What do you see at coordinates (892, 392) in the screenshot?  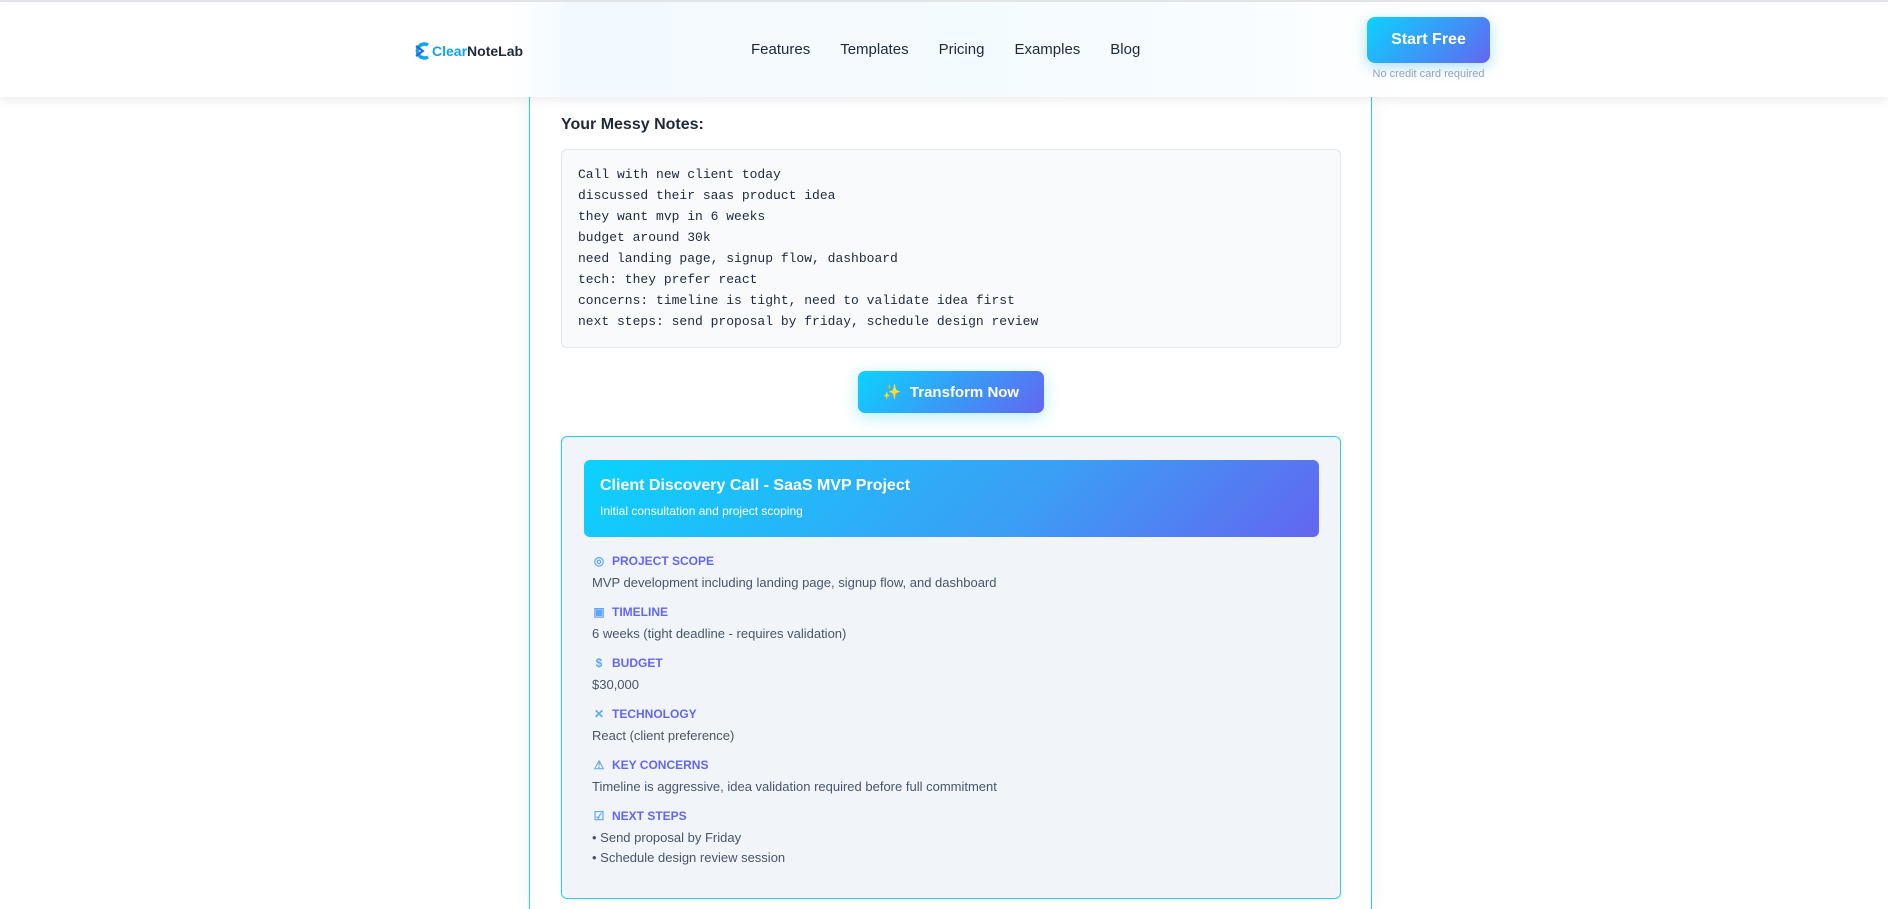 I see `sparkles-icon: ✨` at bounding box center [892, 392].